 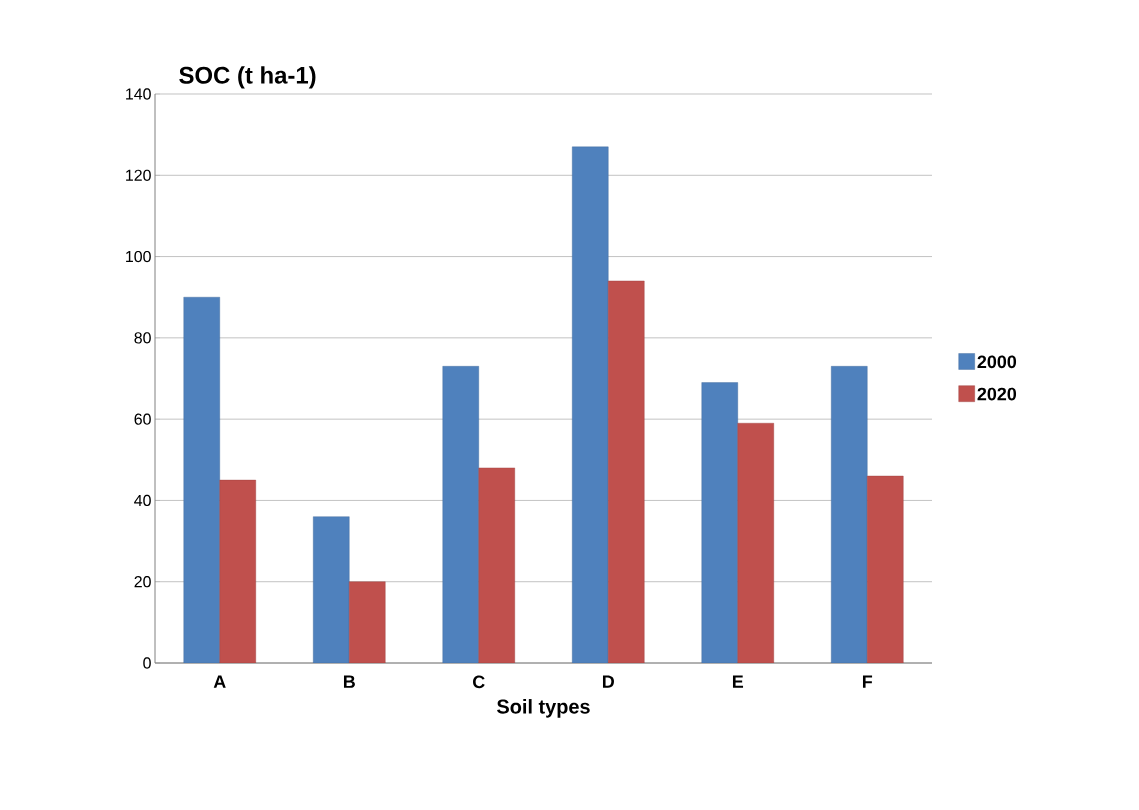 I want to click on y-tick-label: 0, so click(x=147, y=663).